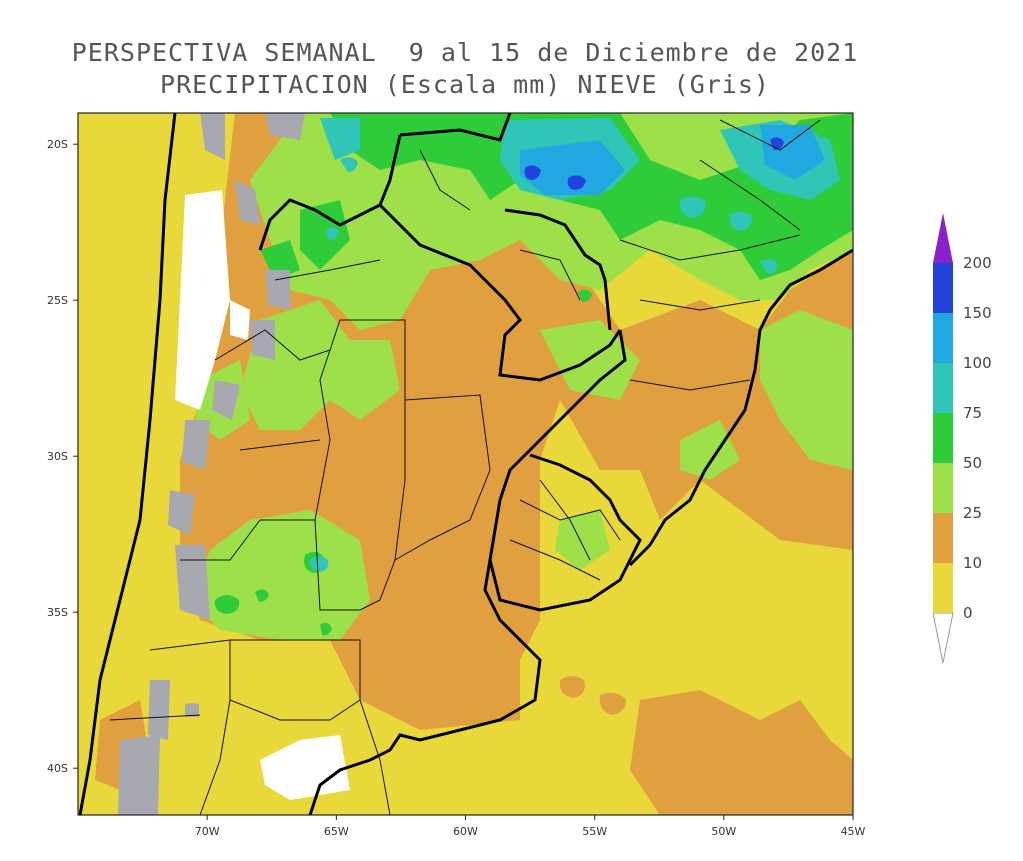  Describe the element at coordinates (943, 638) in the screenshot. I see `legend-under-triangle` at that location.